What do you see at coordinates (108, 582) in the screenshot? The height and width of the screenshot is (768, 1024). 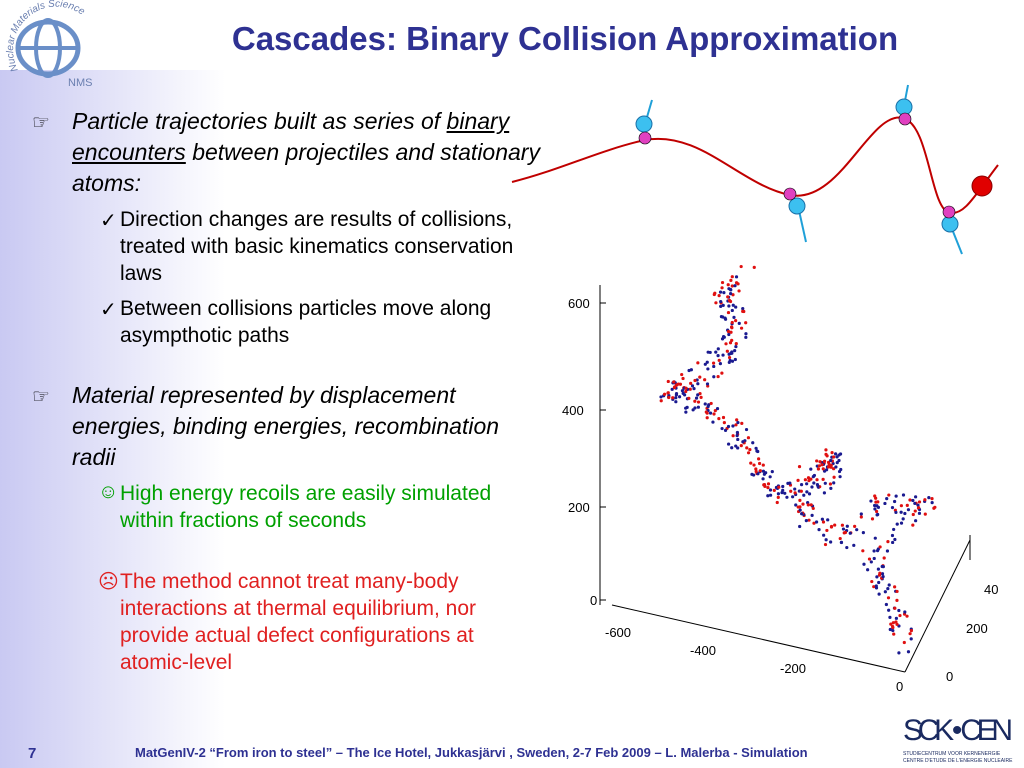 I see `frown-icon: ☹` at bounding box center [108, 582].